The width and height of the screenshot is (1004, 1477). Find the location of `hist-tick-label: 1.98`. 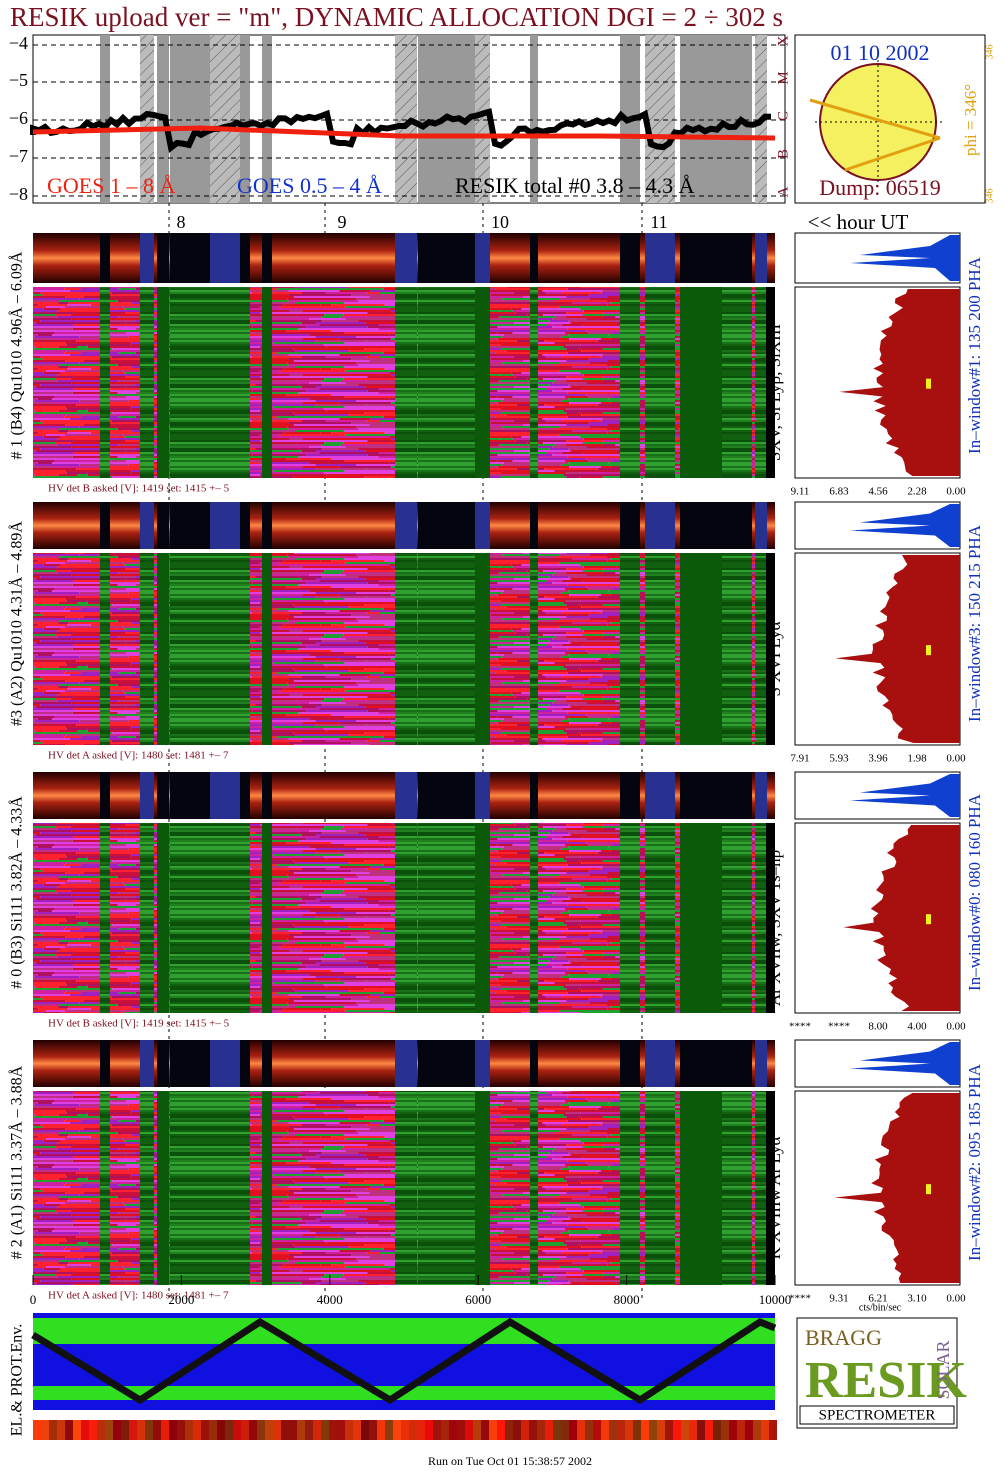

hist-tick-label: 1.98 is located at coordinates (917, 759).